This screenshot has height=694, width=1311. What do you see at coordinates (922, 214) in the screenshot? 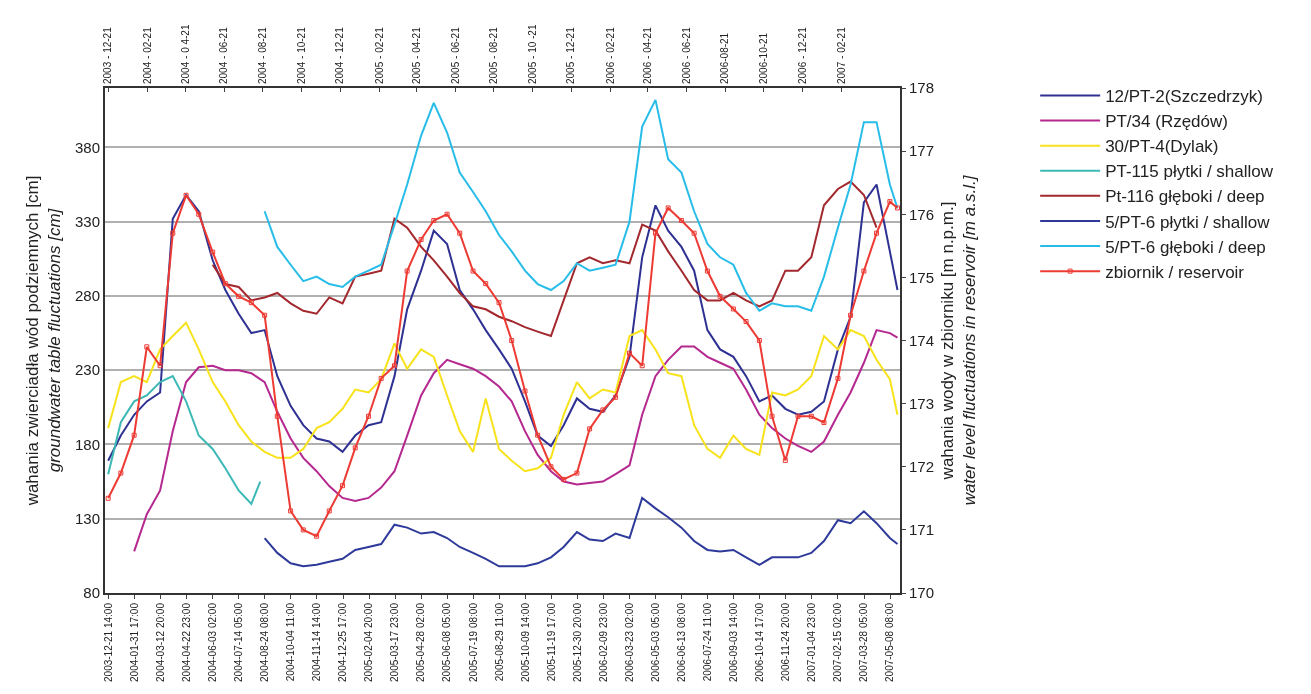
I see `y2-tick-label: 176` at bounding box center [922, 214].